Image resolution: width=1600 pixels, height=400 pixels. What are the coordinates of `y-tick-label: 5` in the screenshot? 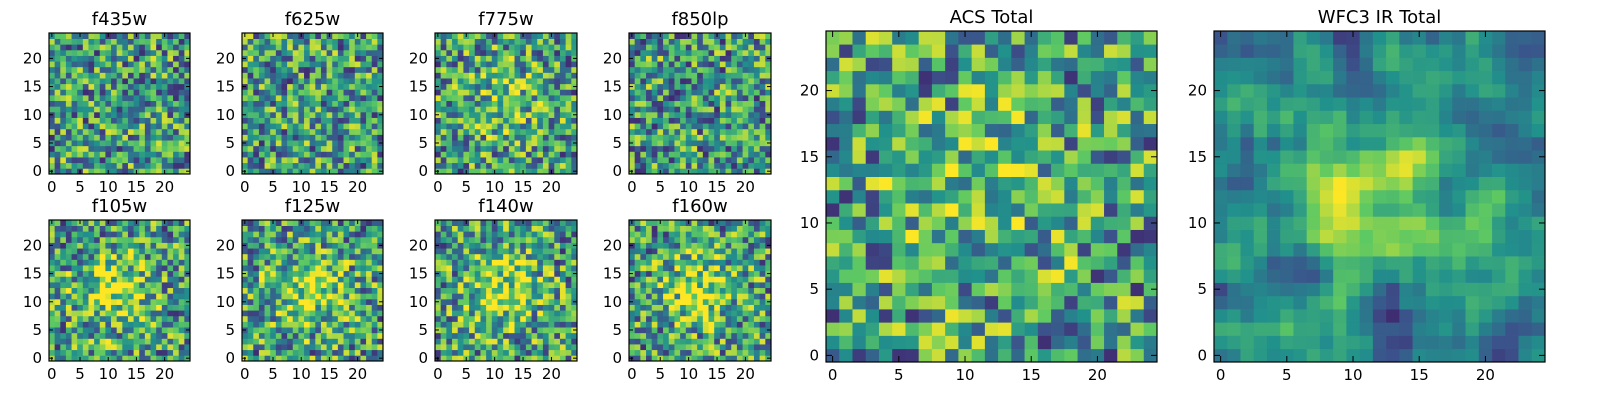 It's located at (617, 143).